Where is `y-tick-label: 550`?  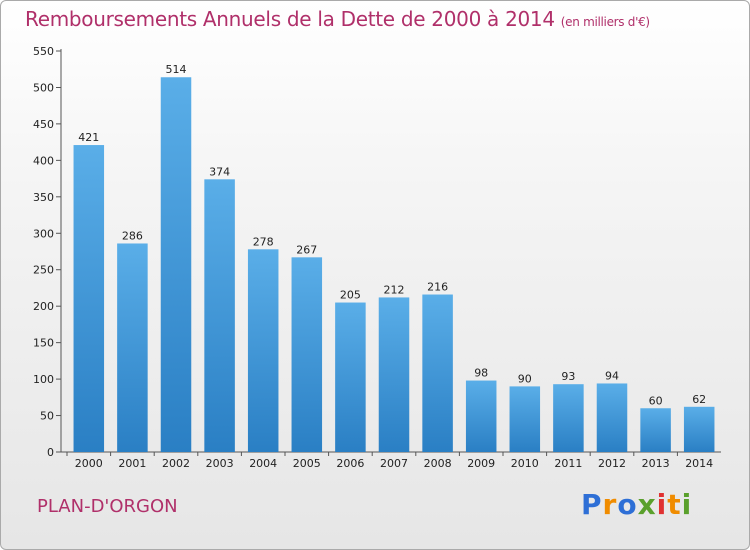
y-tick-label: 550 is located at coordinates (43, 51).